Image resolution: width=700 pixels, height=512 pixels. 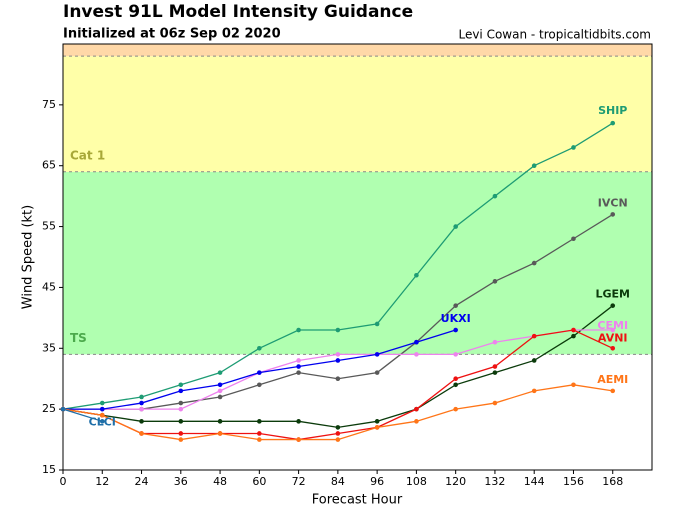 What do you see at coordinates (554, 35) in the screenshot?
I see `credit: Levi Cowan - tropicaltidbits.com` at bounding box center [554, 35].